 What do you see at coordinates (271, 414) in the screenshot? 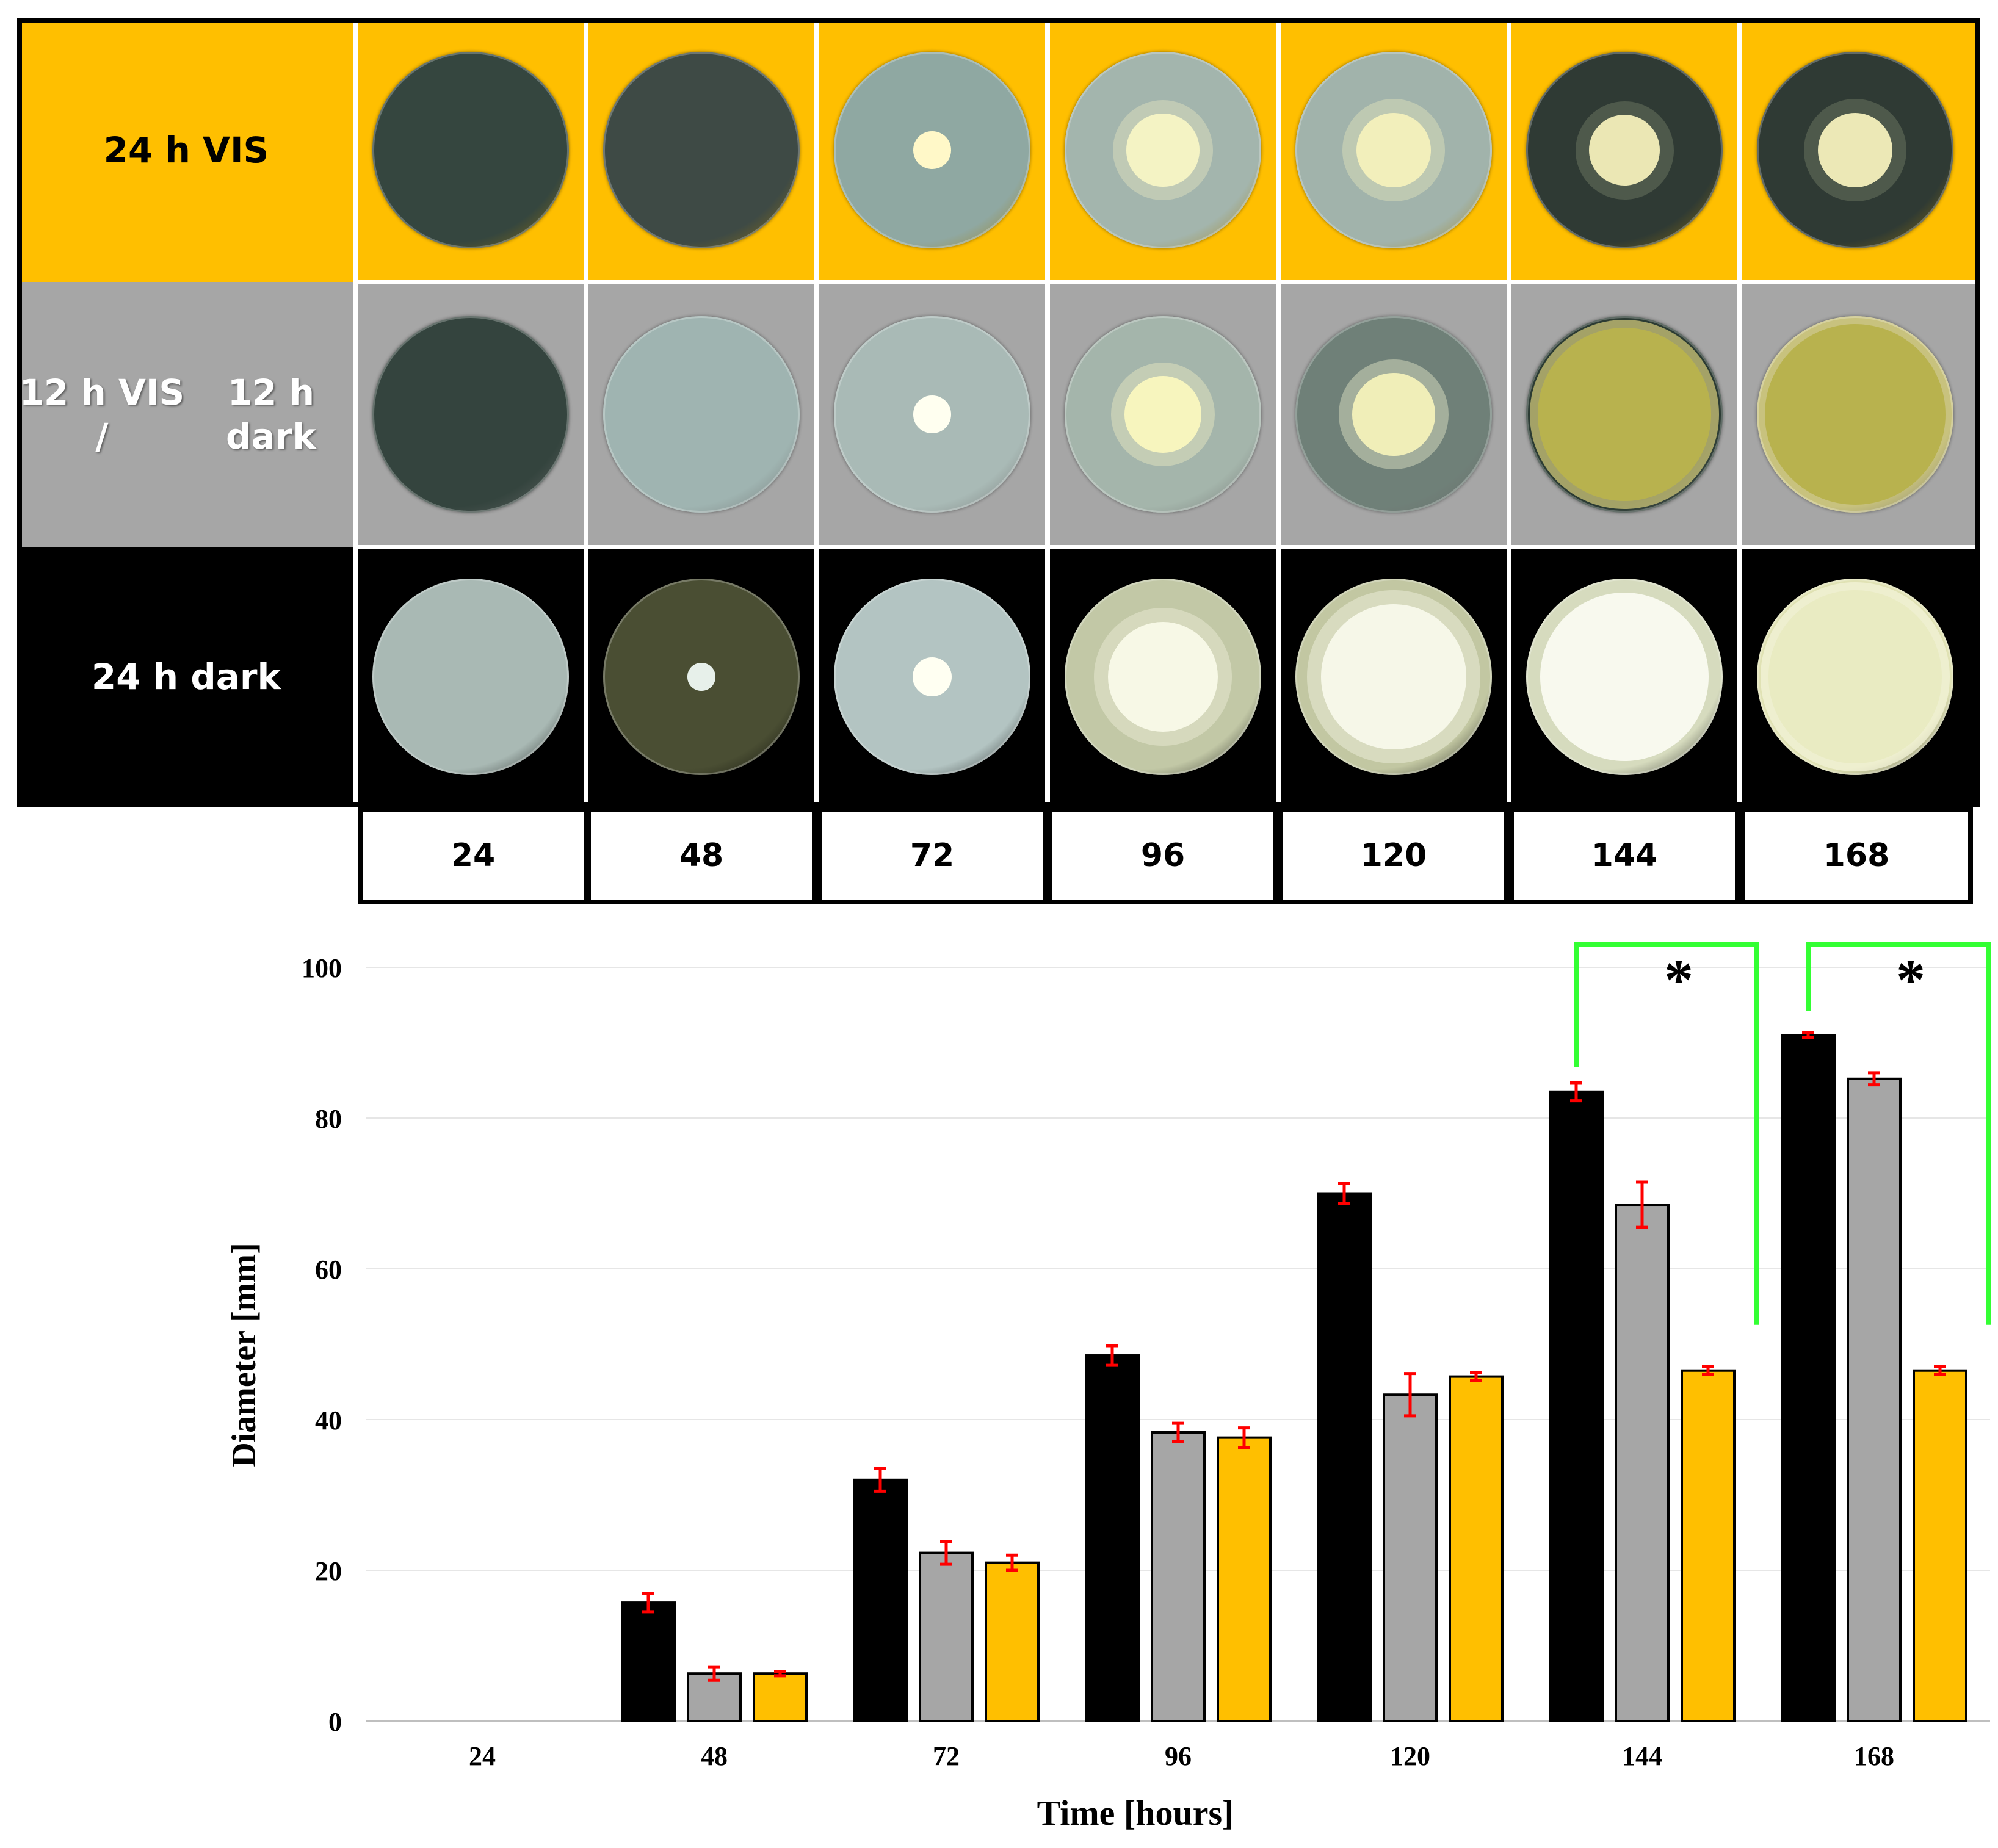
I see `condition-label-line2: 12 h dark` at bounding box center [271, 414].